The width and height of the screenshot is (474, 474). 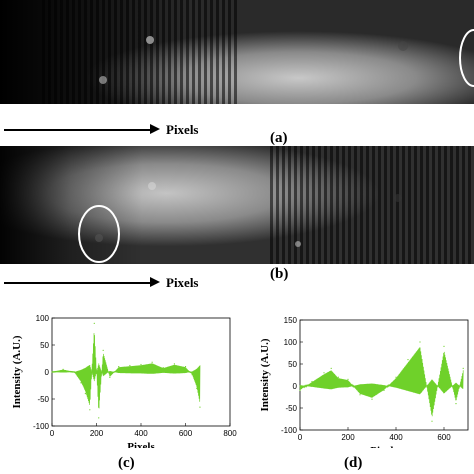 What do you see at coordinates (126, 463) in the screenshot?
I see `panel-letter-c: (c)` at bounding box center [126, 463].